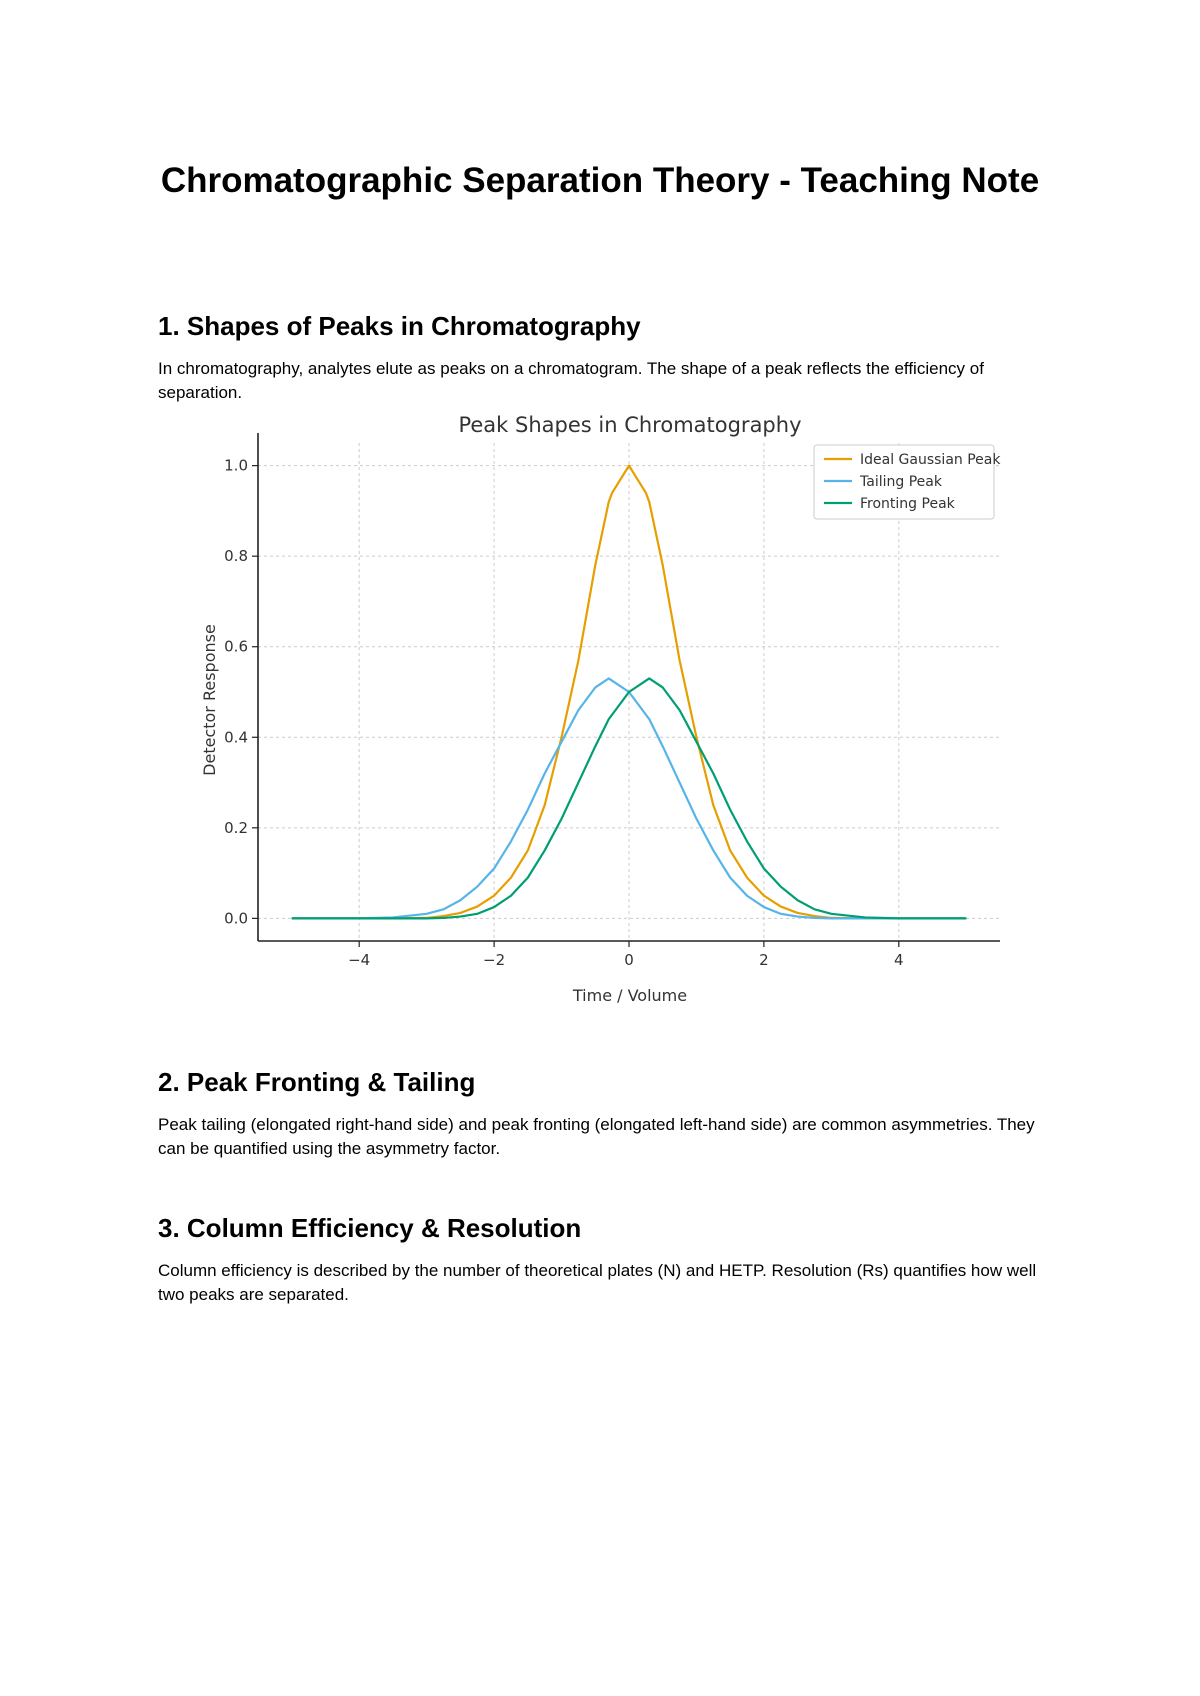 The width and height of the screenshot is (1200, 1696). What do you see at coordinates (236, 737) in the screenshot?
I see `y-tick-label: 0.4` at bounding box center [236, 737].